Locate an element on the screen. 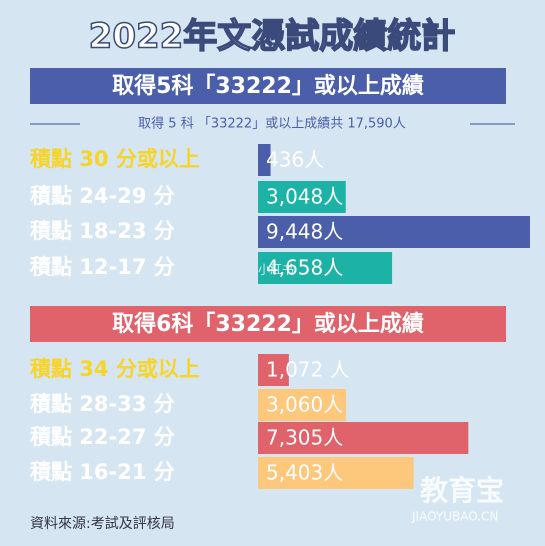 This screenshot has width=545, height=546. category-label: 積點 34 分或以上 is located at coordinates (115, 369).